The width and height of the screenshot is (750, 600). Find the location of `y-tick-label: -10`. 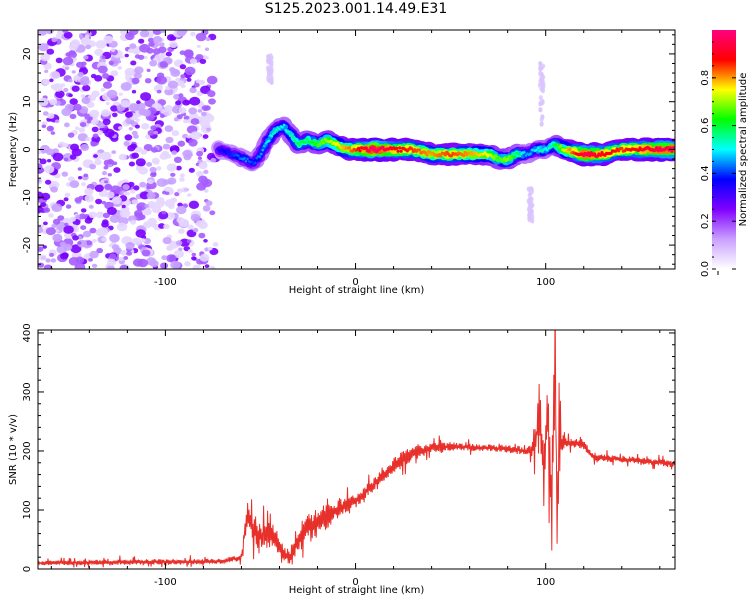

y-tick-label: -10 is located at coordinates (27, 197).